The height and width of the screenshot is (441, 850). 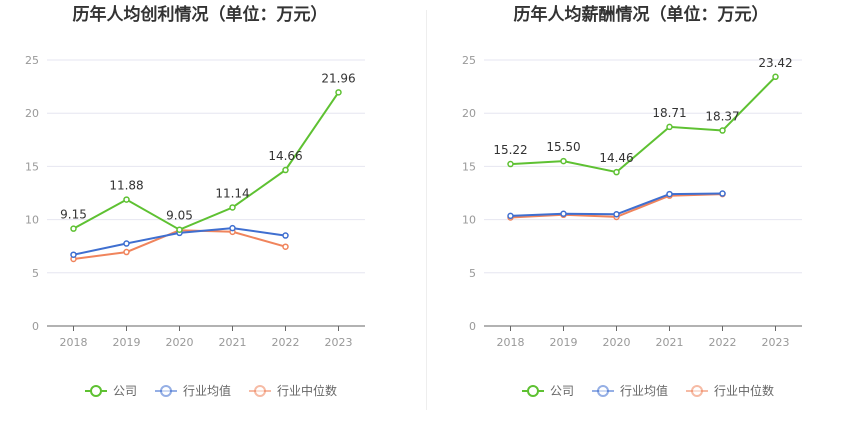 What do you see at coordinates (563, 147) in the screenshot?
I see `data-label: 15.50` at bounding box center [563, 147].